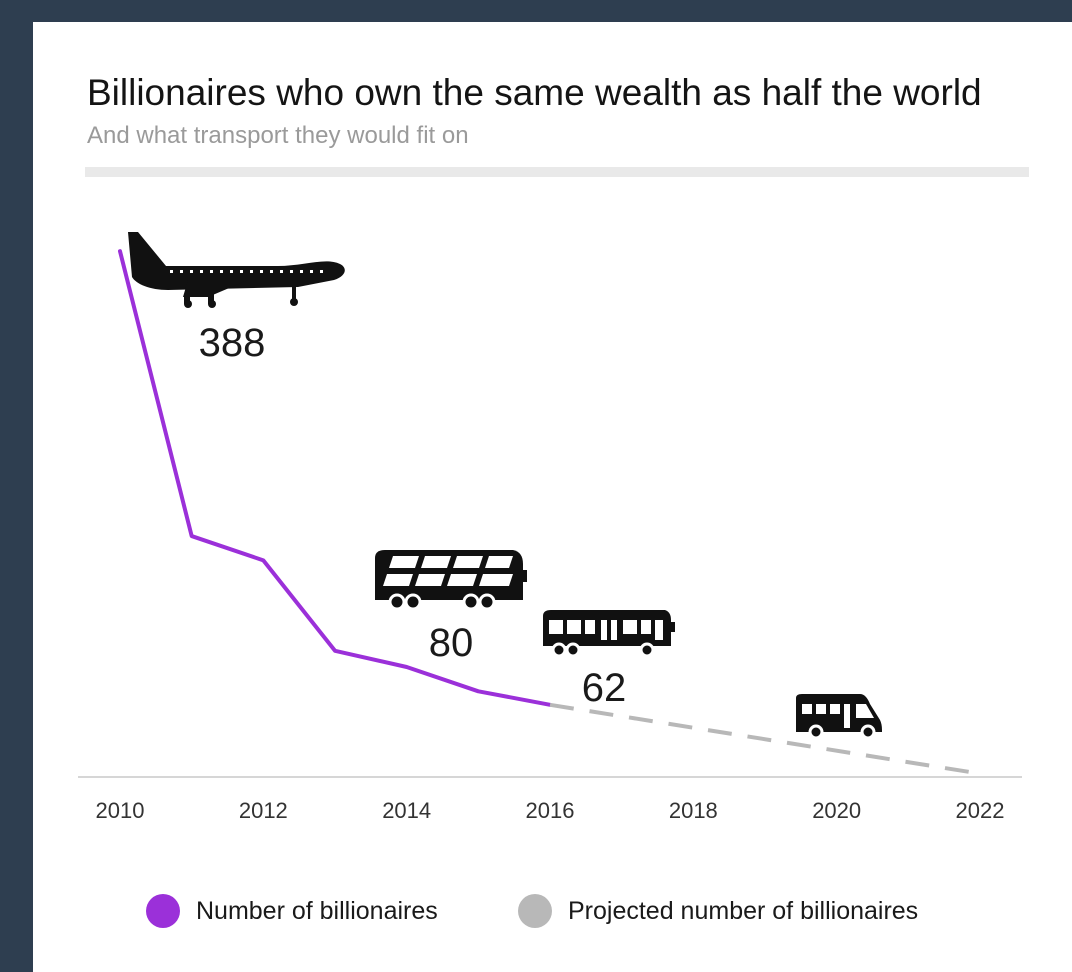  I want to click on x-tick-label: 2016, so click(550, 810).